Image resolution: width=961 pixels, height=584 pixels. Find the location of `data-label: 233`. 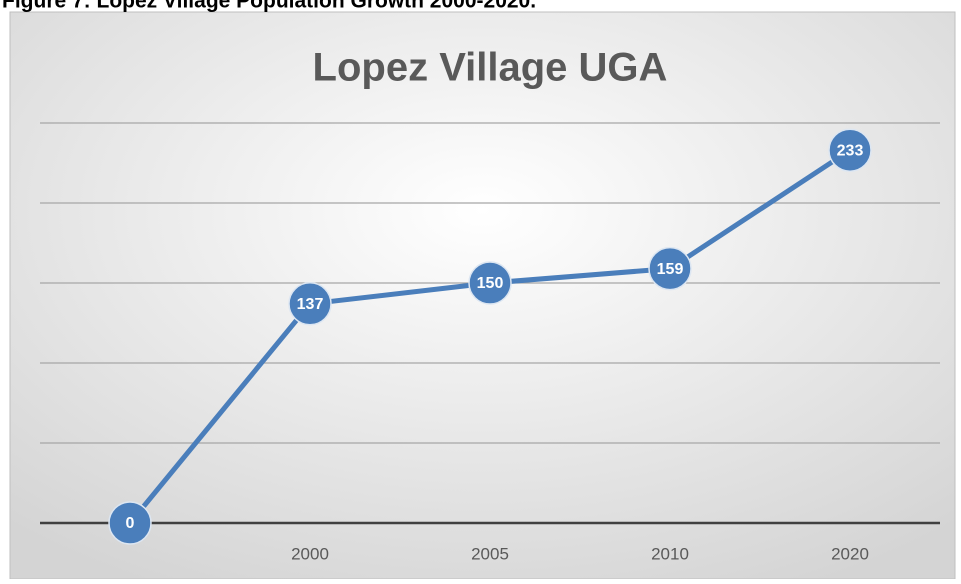

data-label: 233 is located at coordinates (850, 150).